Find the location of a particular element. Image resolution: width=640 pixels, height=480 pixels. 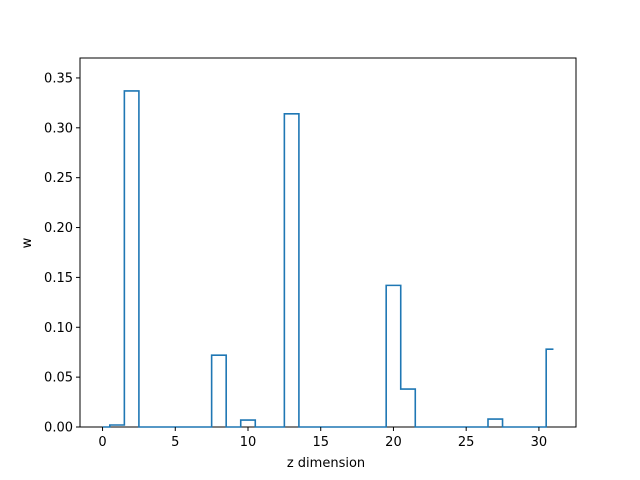

x-tick-label: 30 is located at coordinates (539, 442).